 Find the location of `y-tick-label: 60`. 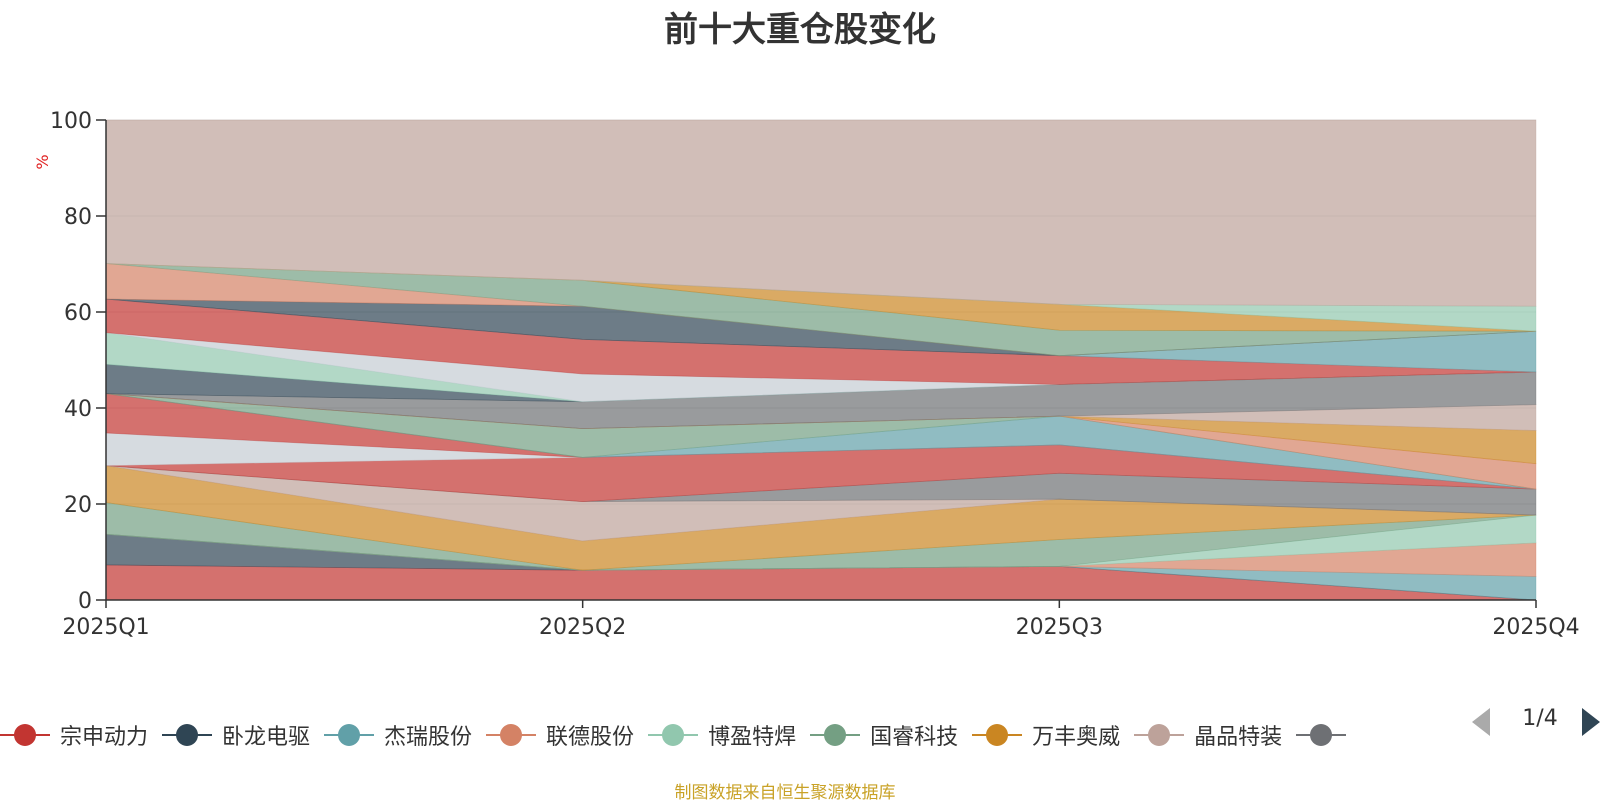

y-tick-label: 60 is located at coordinates (78, 313).